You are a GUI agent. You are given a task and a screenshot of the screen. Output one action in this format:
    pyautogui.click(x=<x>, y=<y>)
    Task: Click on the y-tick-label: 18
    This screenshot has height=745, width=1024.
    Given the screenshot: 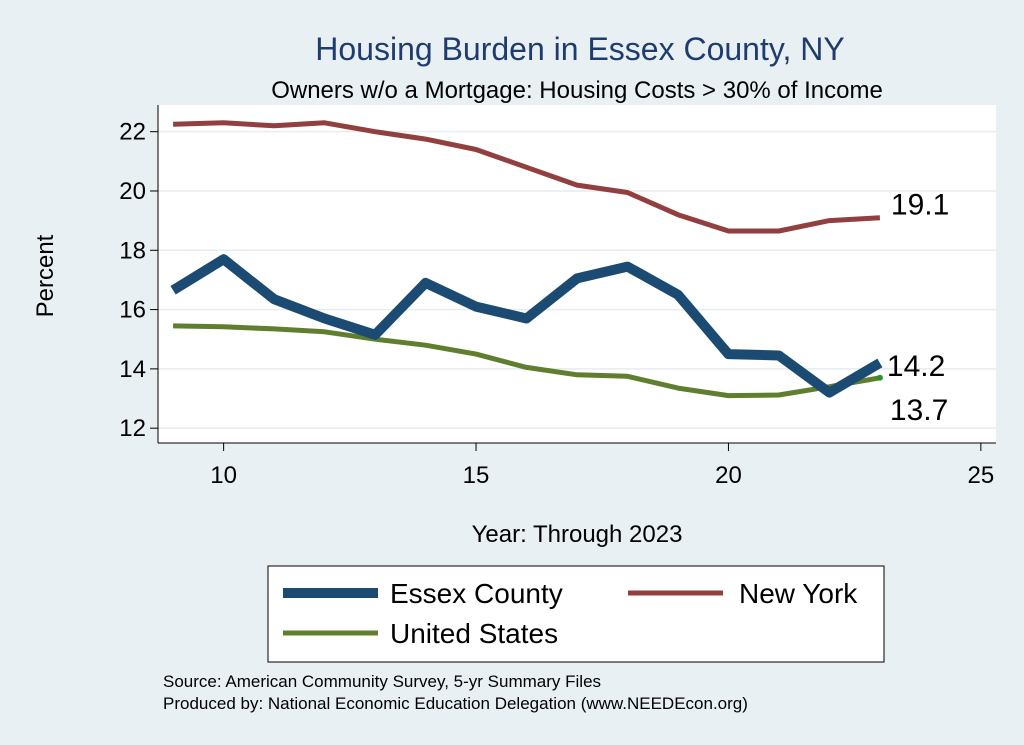 What is the action you would take?
    pyautogui.click(x=132, y=250)
    